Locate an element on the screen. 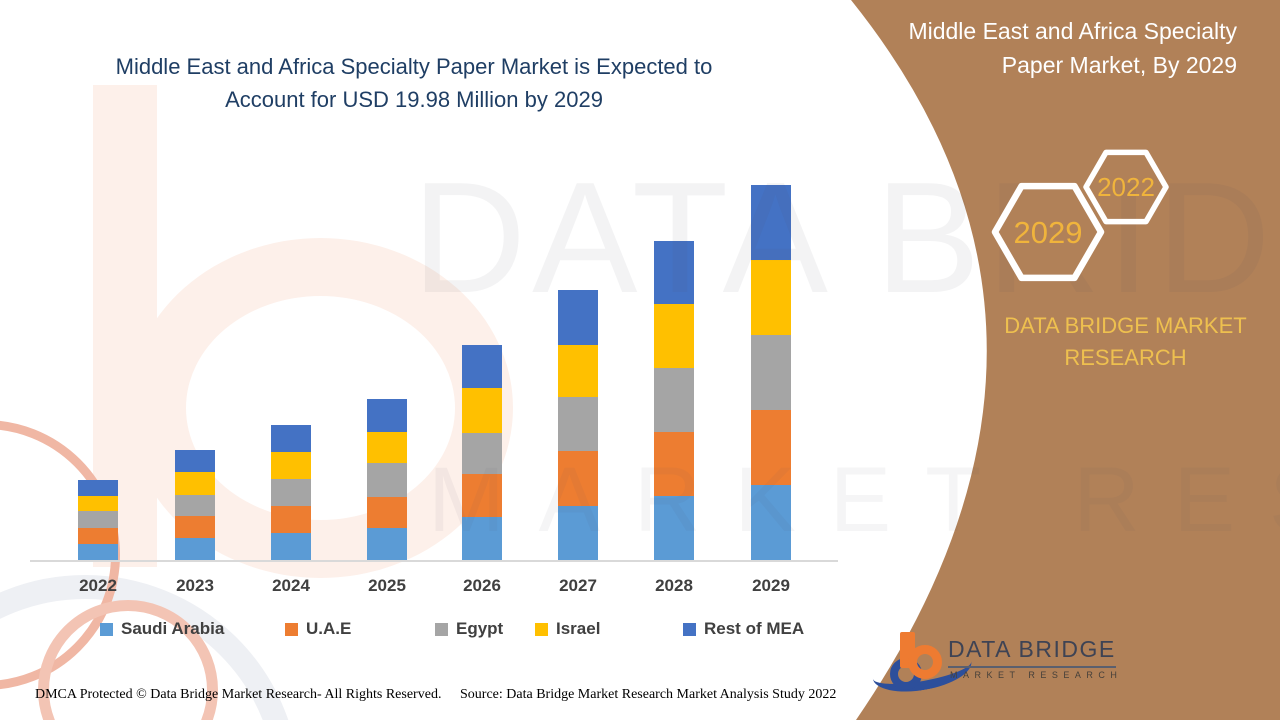 The image size is (1280, 720). legend-item-u-a-e: U.A.E is located at coordinates (318, 629).